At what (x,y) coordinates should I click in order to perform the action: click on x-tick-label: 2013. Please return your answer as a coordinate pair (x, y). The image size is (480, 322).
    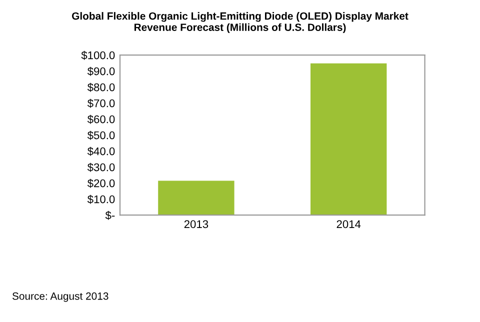
    Looking at the image, I should click on (196, 224).